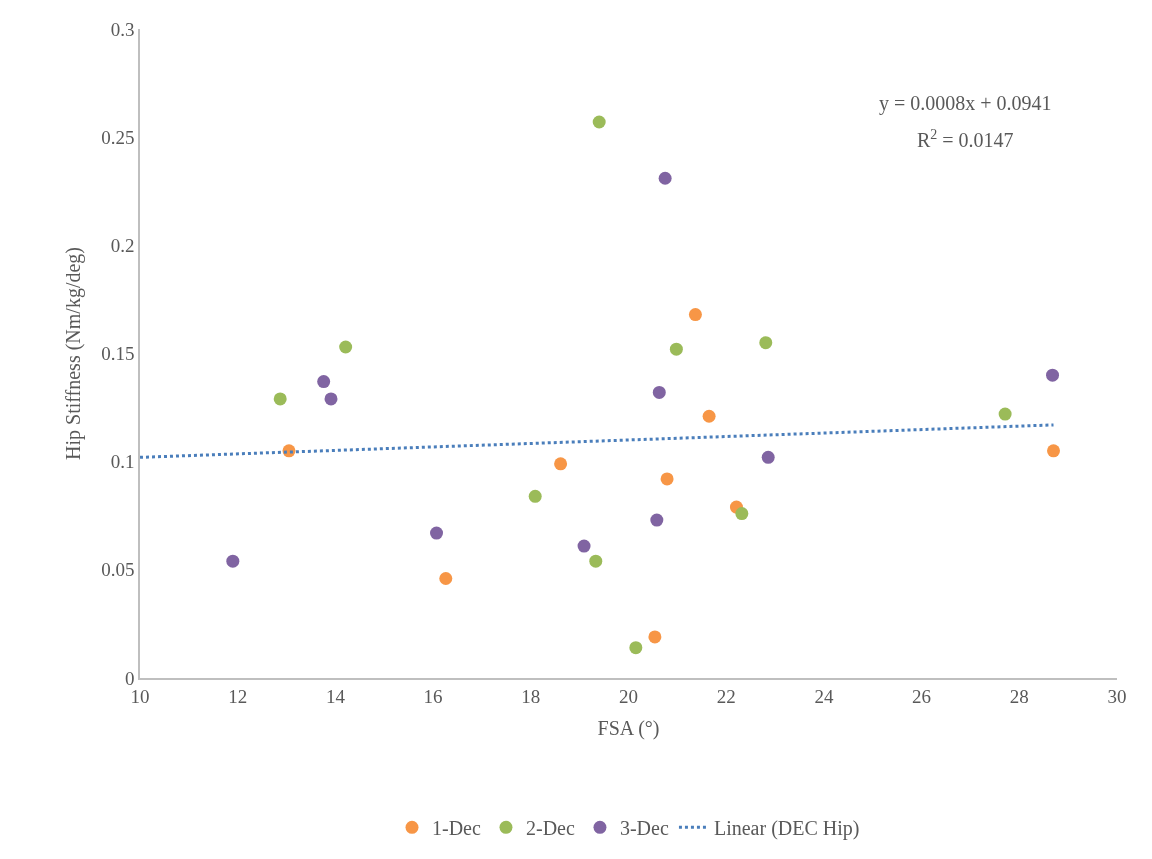  I want to click on y-tick-label: 0.3, so click(122, 29).